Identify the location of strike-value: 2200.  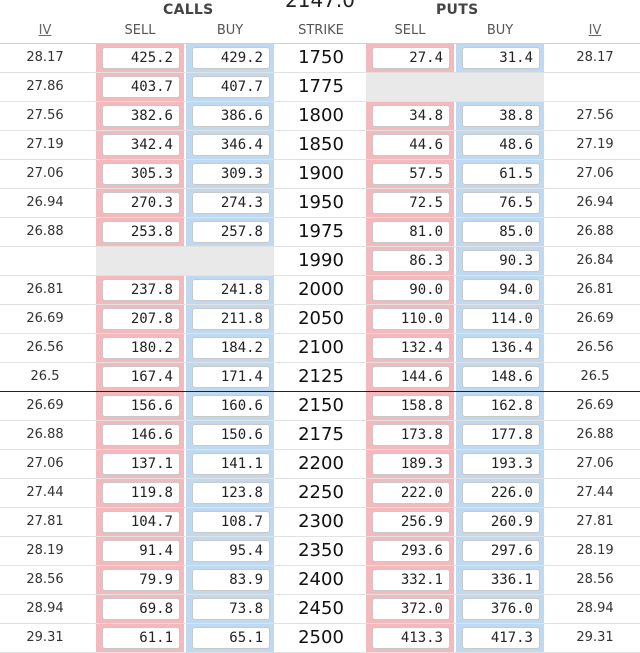
(321, 463).